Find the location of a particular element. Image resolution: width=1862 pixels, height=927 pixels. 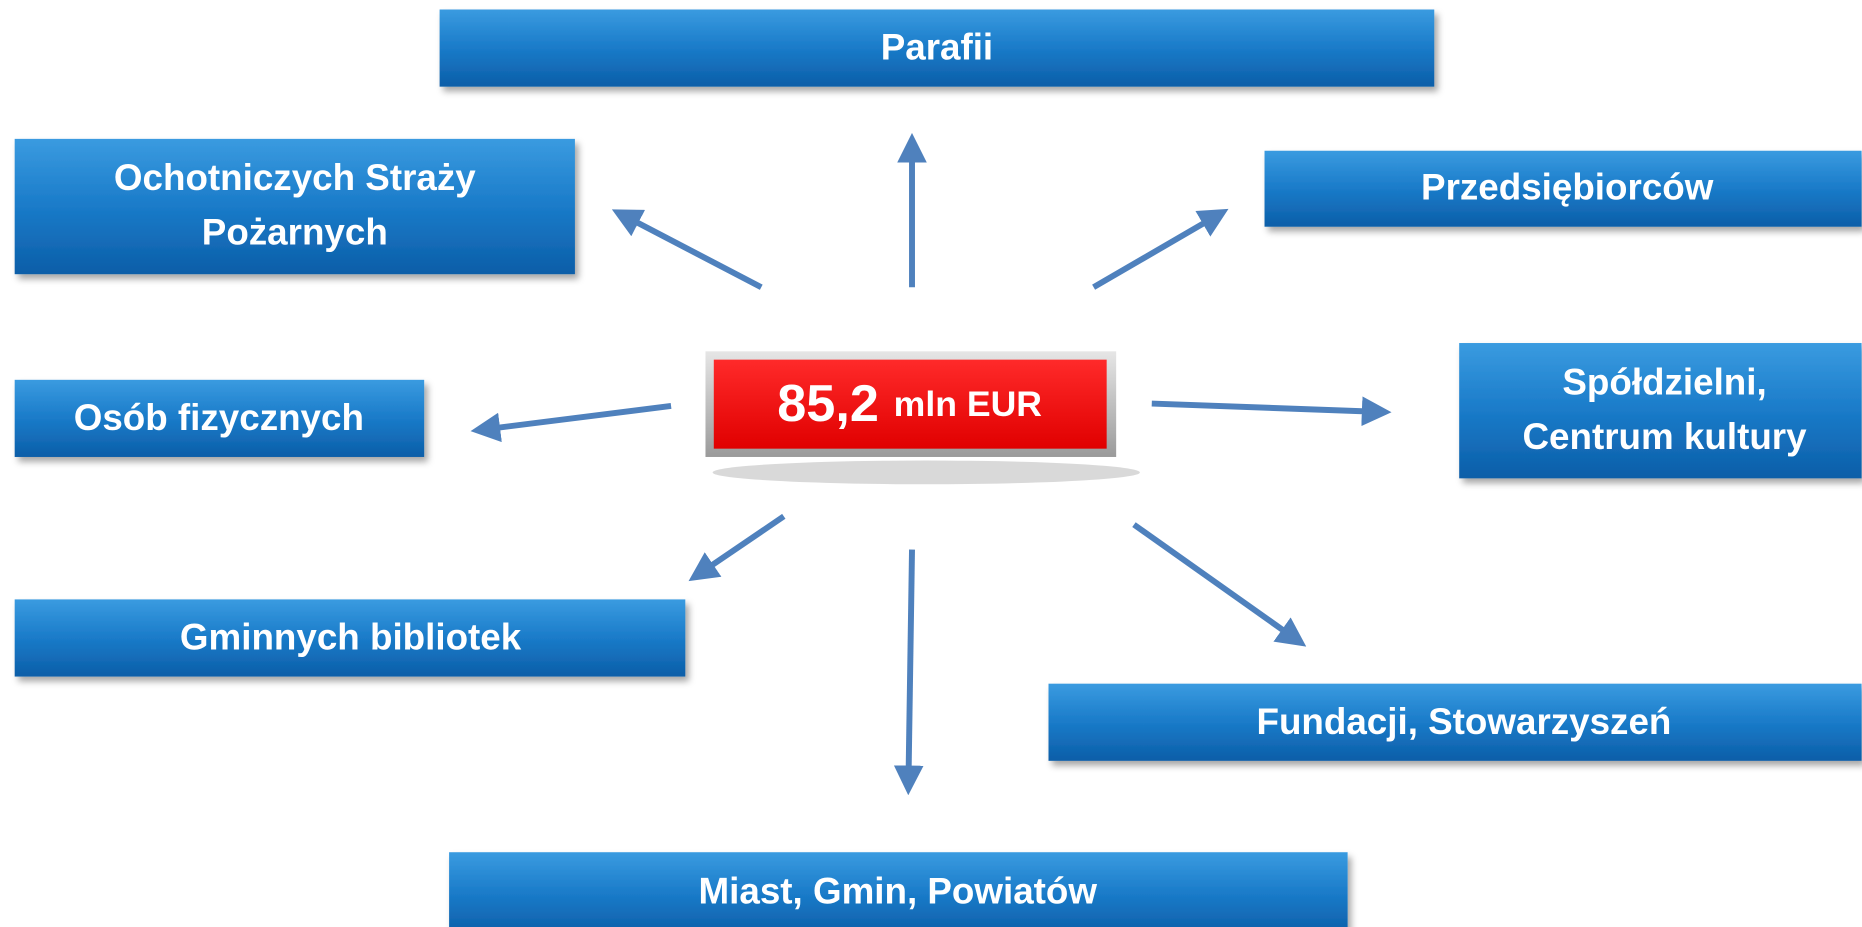

node-label: Gminnych bibliotek is located at coordinates (351, 636).